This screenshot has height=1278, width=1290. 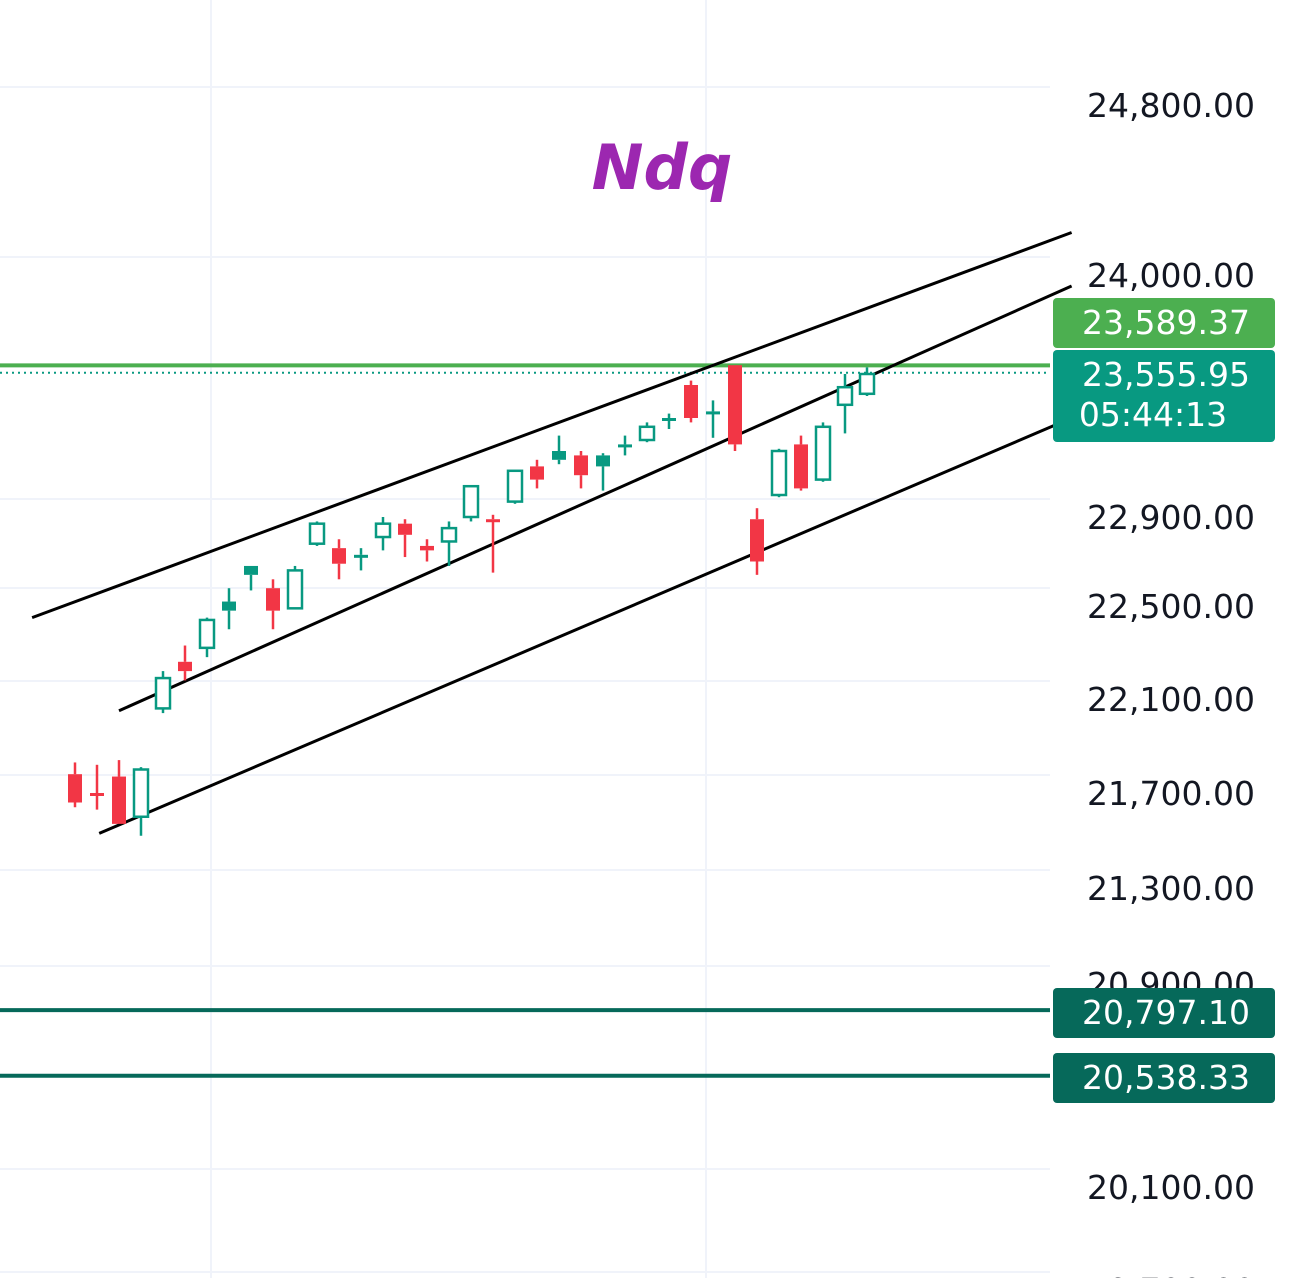 I want to click on price-tag: 20,797.10, so click(x=1164, y=1013).